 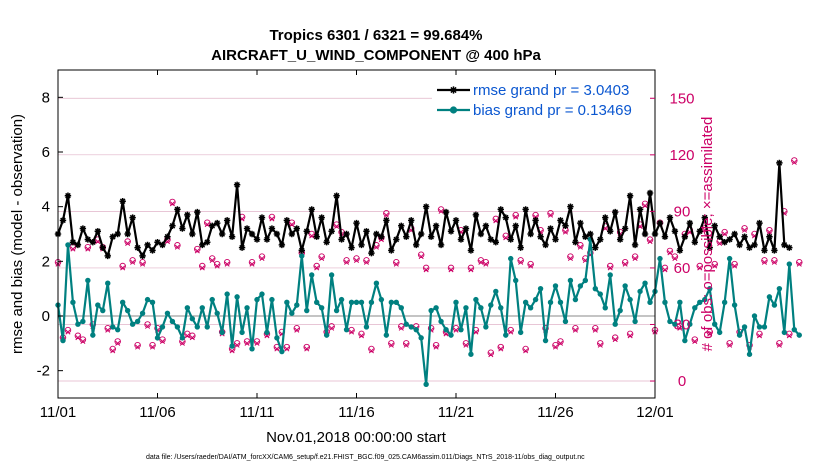 I want to click on x-axis-label: Nov.01,2018 00:00:00 start, so click(x=356, y=437).